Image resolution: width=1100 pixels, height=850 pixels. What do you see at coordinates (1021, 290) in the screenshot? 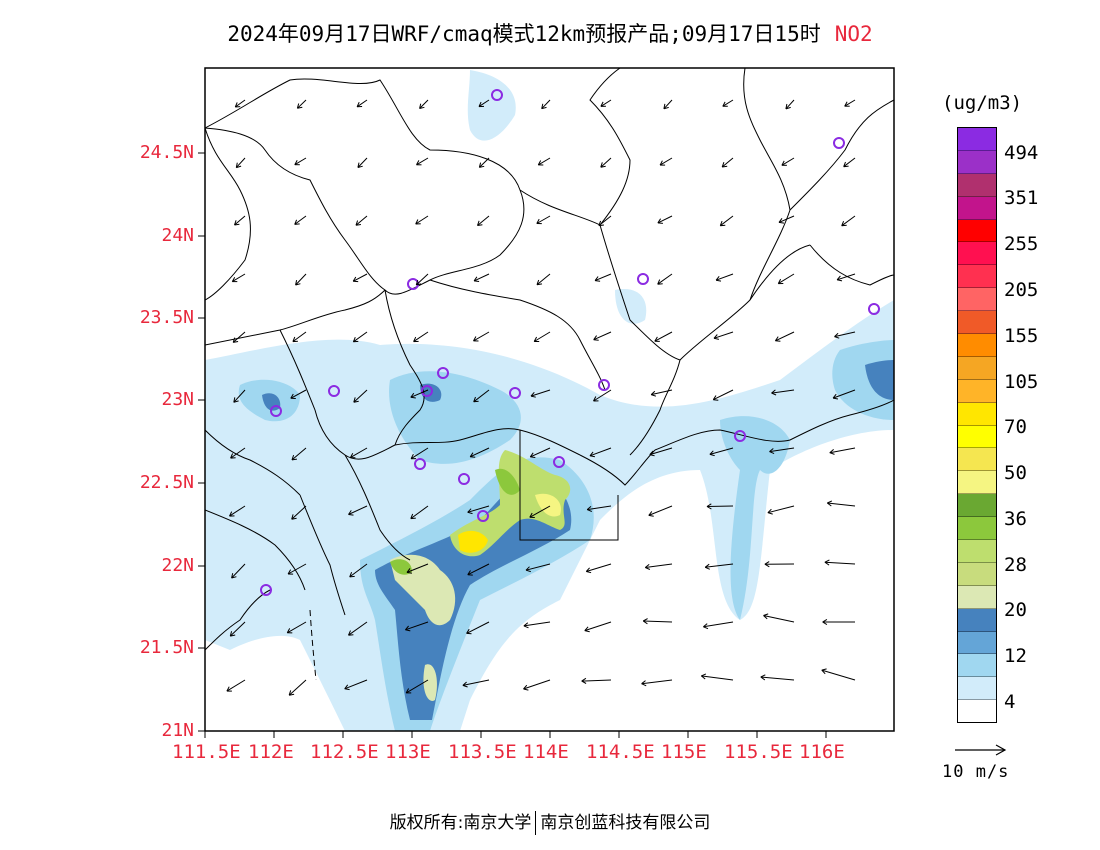
I see `colorbar-label: 205` at bounding box center [1021, 290].